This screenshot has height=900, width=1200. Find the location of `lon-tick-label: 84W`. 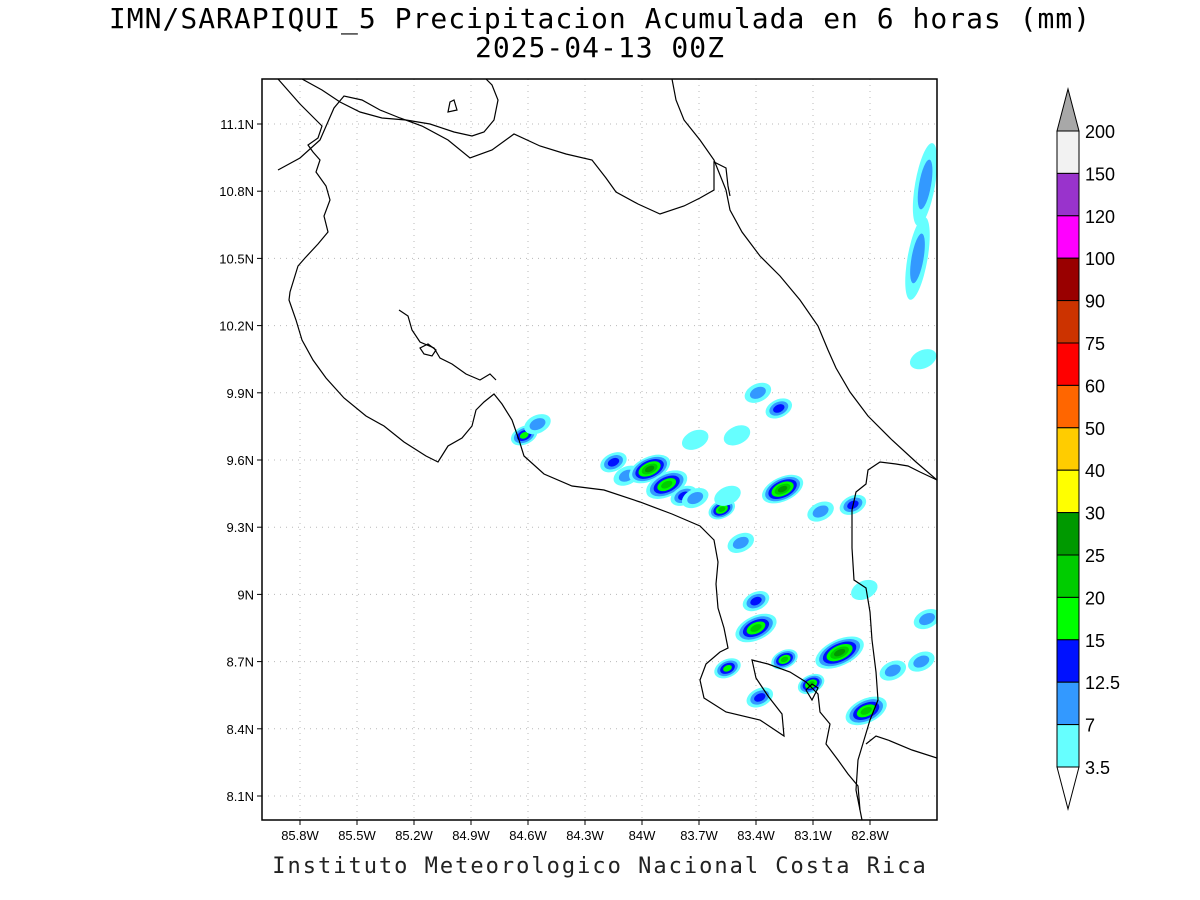

lon-tick-label: 84W is located at coordinates (642, 835).